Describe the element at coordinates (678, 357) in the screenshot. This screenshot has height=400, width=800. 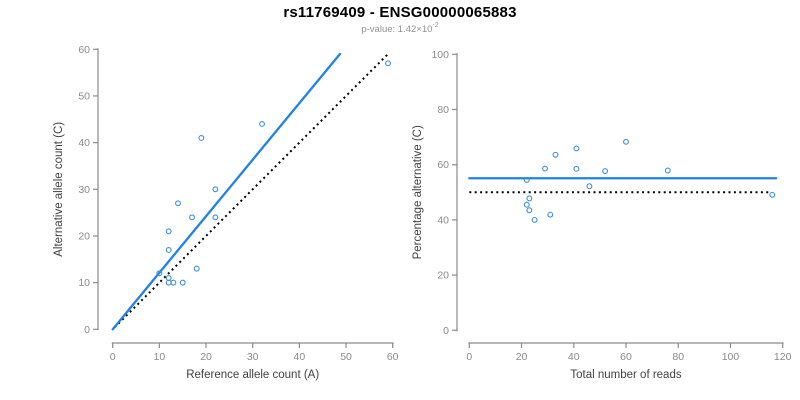
I see `x-tick-label: 80` at that location.